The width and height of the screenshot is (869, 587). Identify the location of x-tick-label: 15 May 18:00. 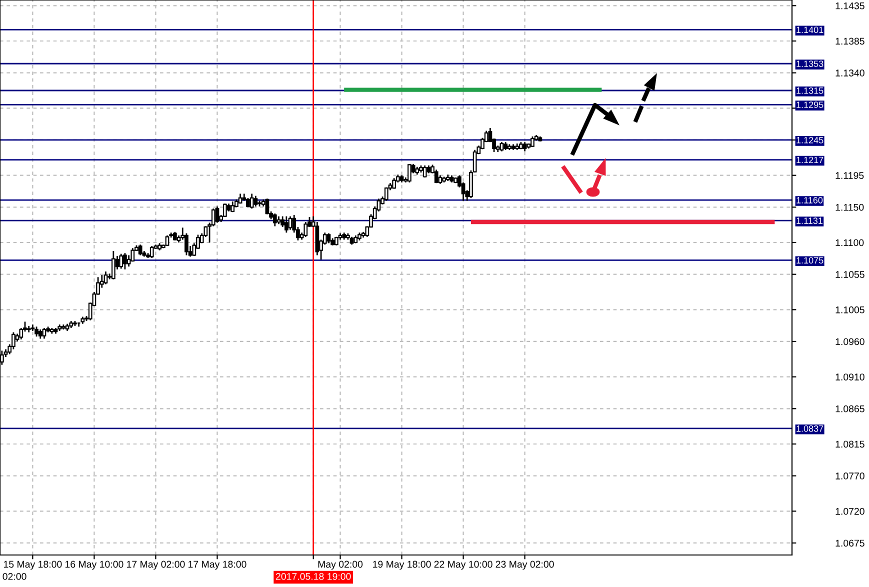
(33, 565).